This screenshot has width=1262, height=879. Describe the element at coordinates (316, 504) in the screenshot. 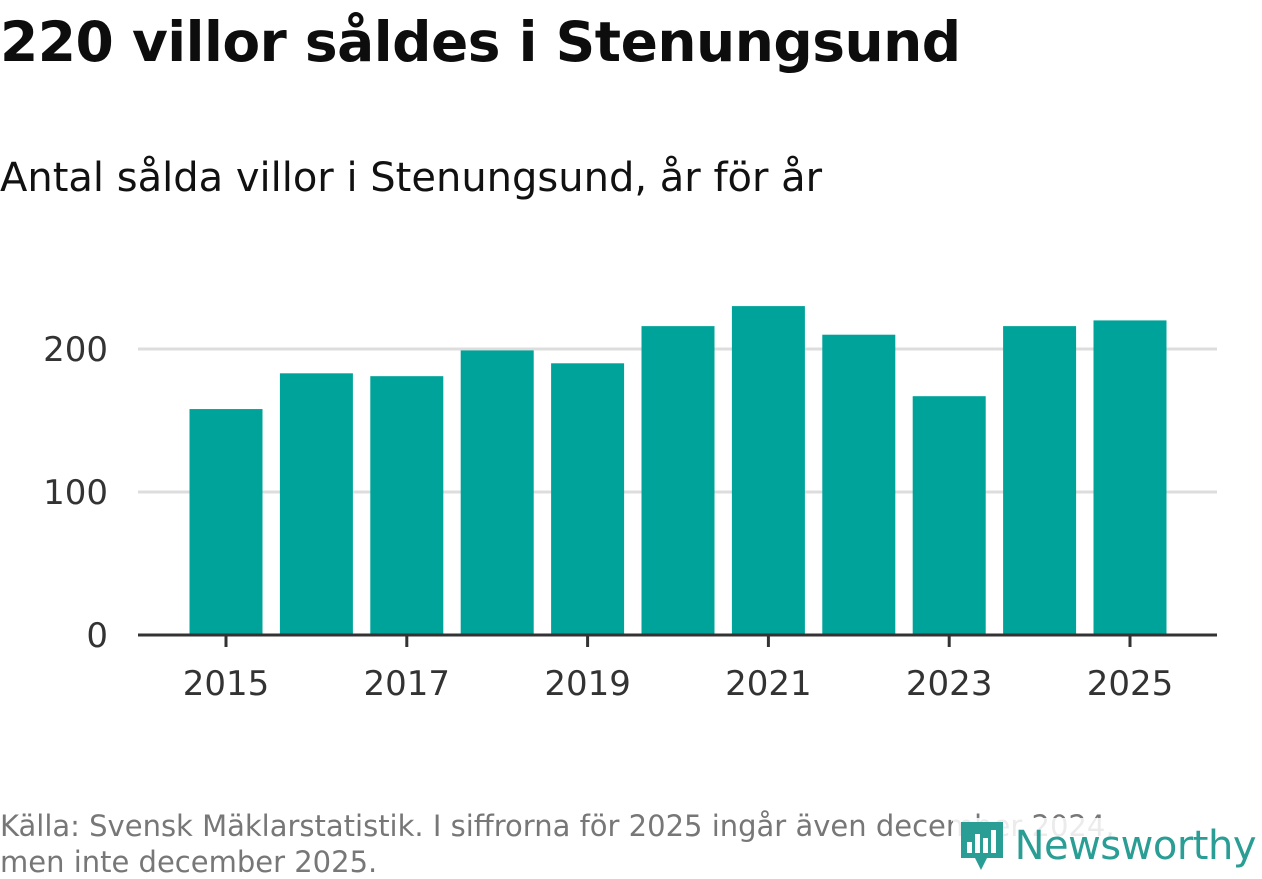

I see `bar-2016` at that location.